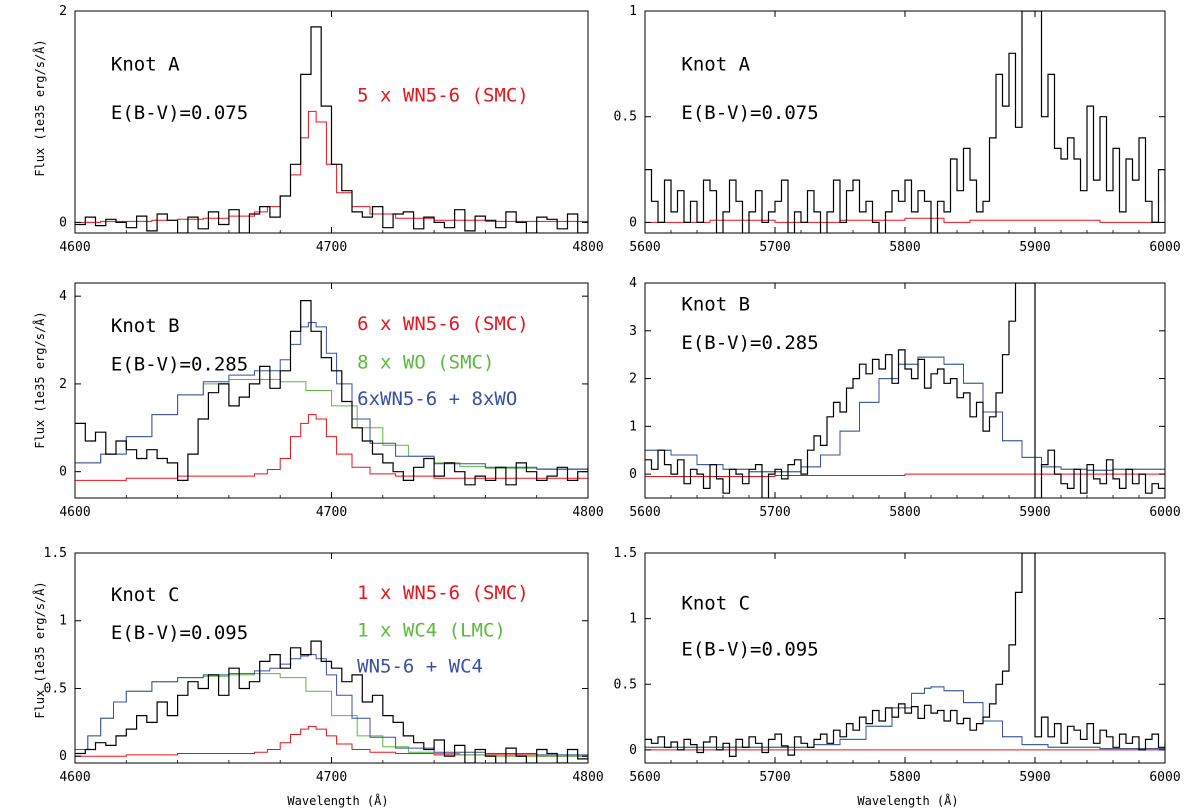 The image size is (1194, 811). Describe the element at coordinates (443, 95) in the screenshot. I see `annotation-red: 5 x WN5-6 (SMC)` at that location.